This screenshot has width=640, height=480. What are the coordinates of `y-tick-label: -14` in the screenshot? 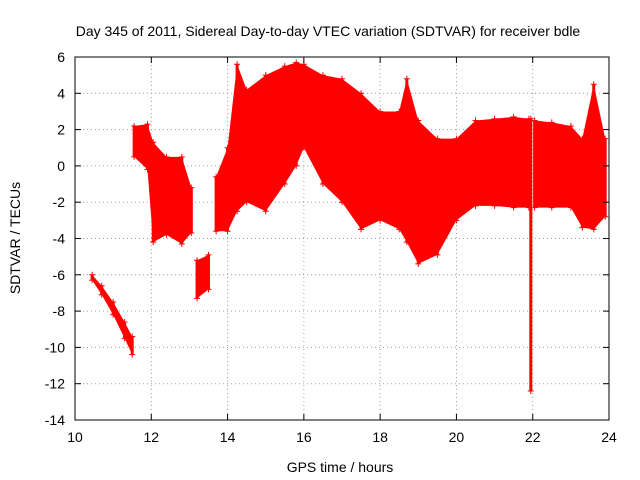 It's located at (55, 420).